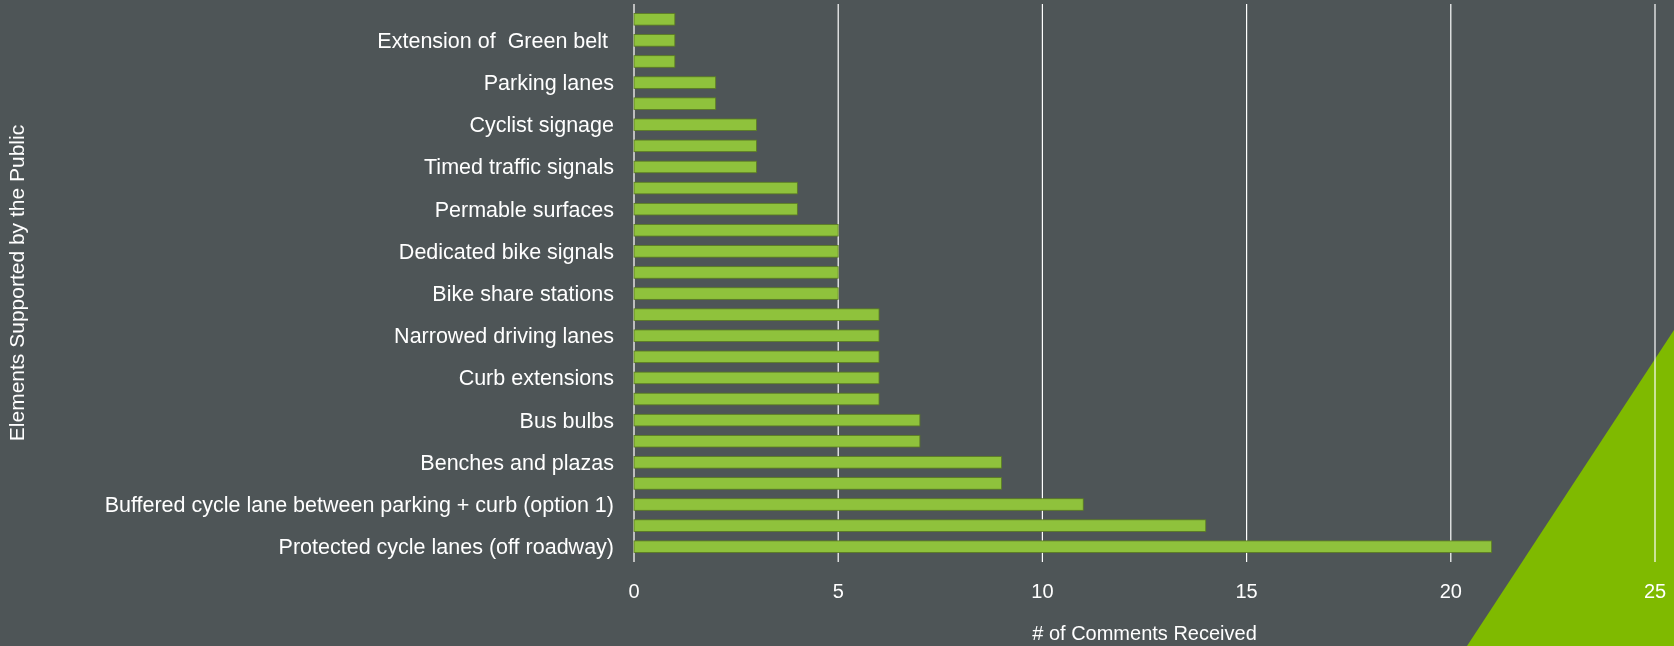 This screenshot has height=646, width=1674. I want to click on x-tick-label: 25, so click(1655, 591).